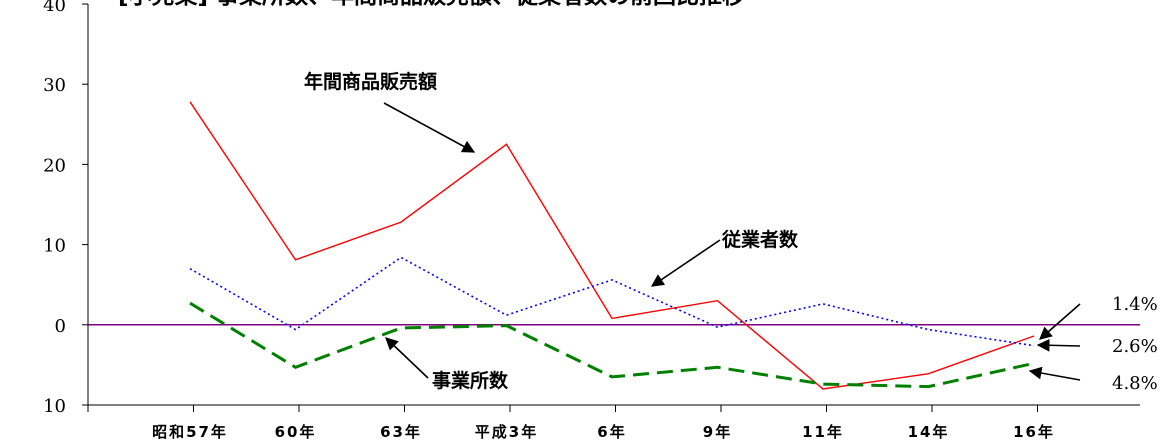 Image resolution: width=1164 pixels, height=441 pixels. What do you see at coordinates (1034, 432) in the screenshot?
I see `x-tick-label: 16年` at bounding box center [1034, 432].